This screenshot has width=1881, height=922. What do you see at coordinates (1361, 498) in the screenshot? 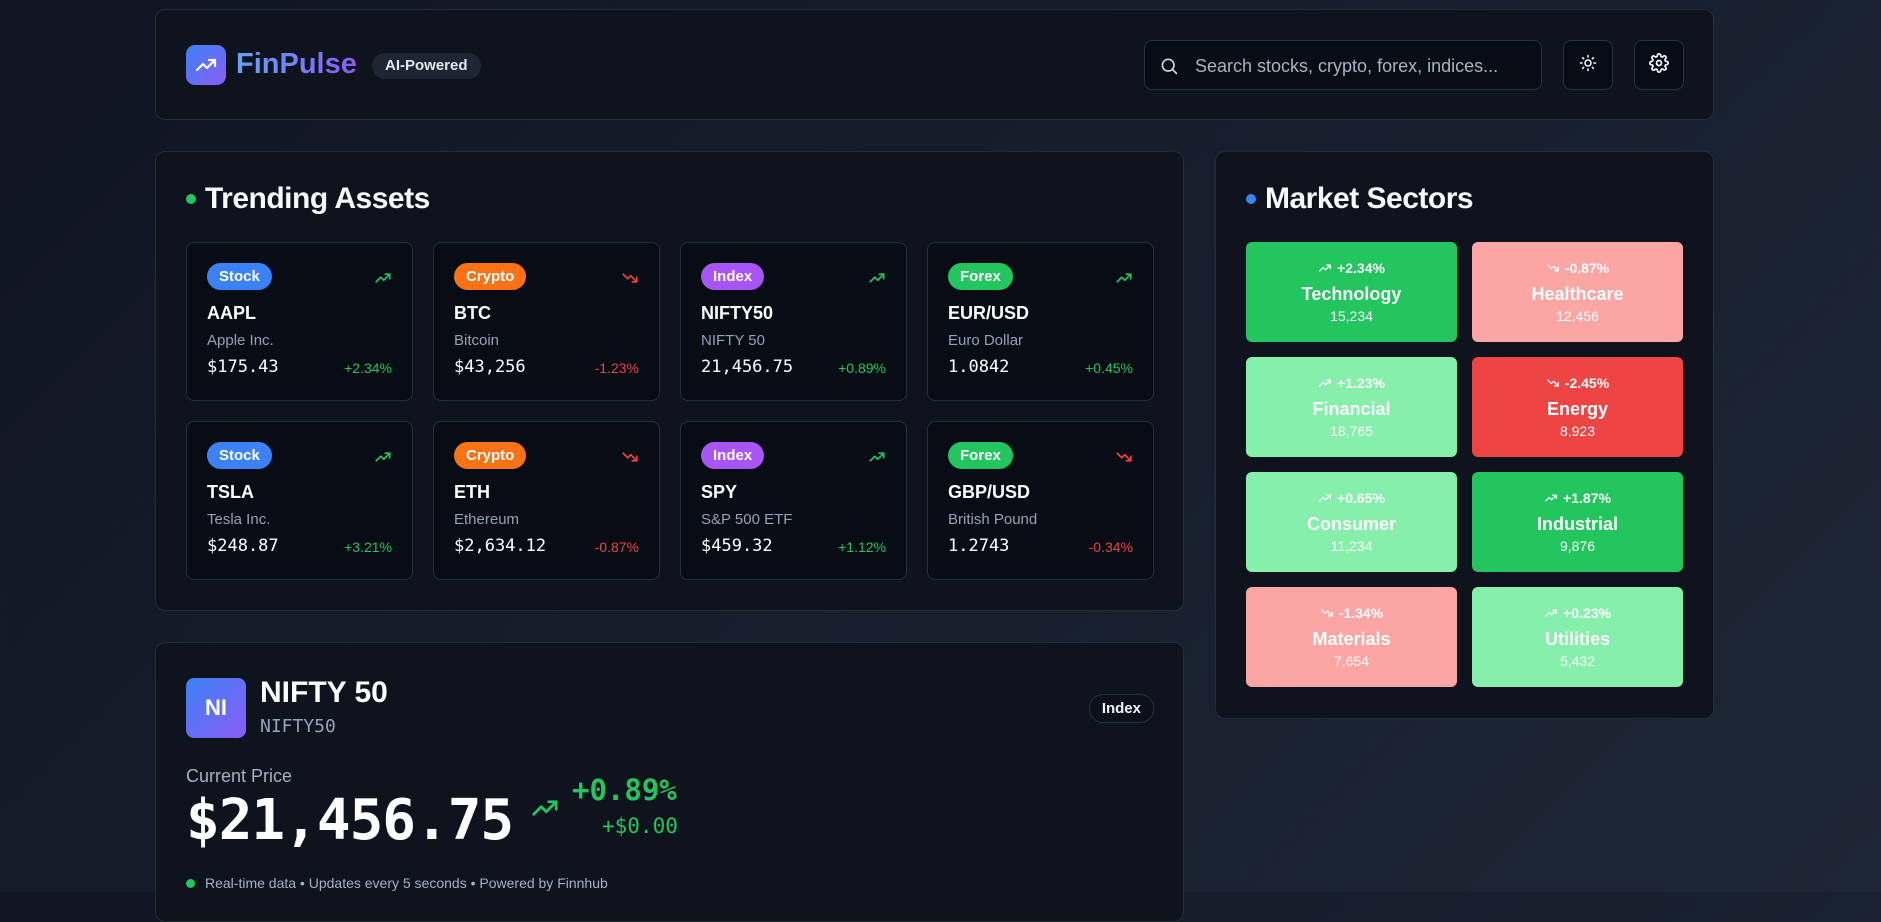
I see `sector-change: +0.65%` at bounding box center [1361, 498].